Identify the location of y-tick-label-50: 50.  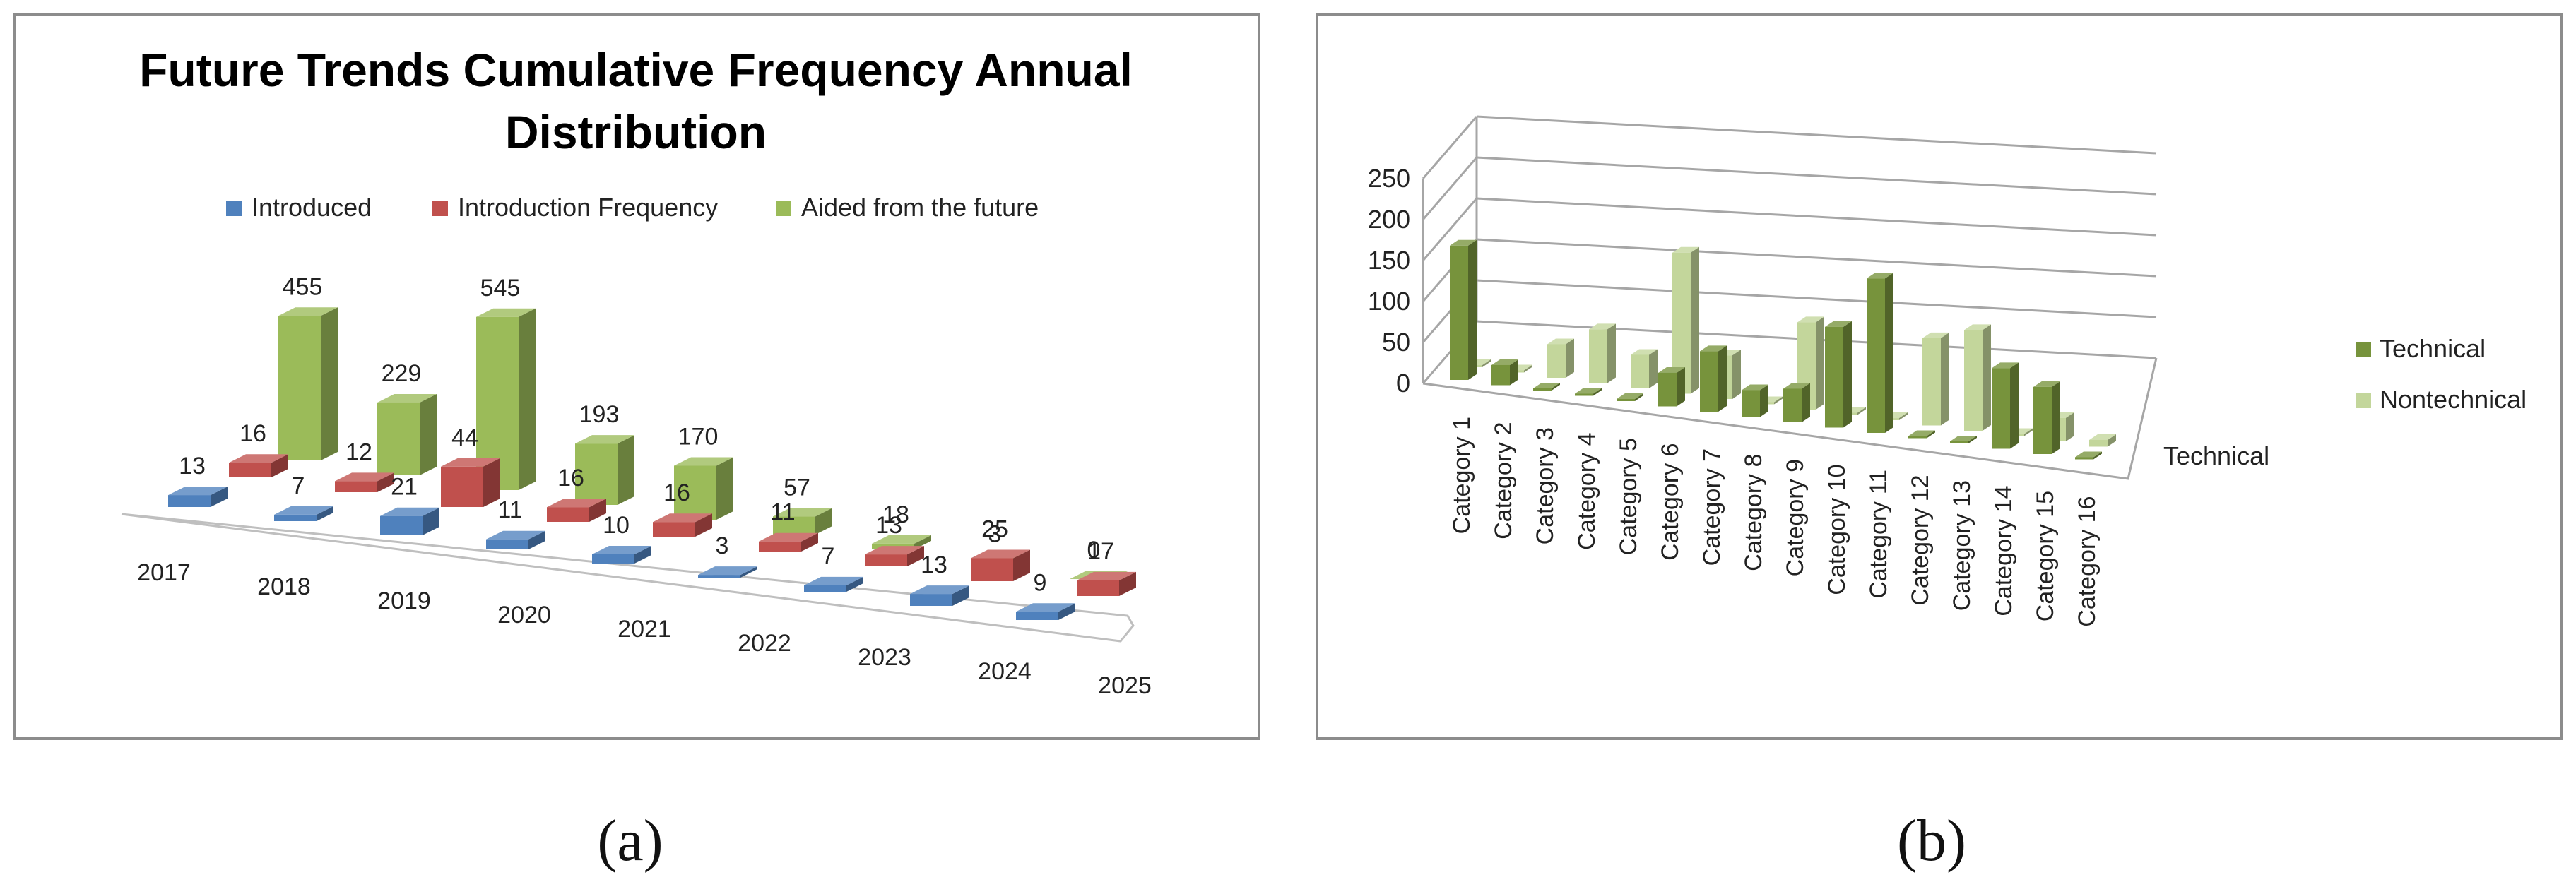
(1396, 342).